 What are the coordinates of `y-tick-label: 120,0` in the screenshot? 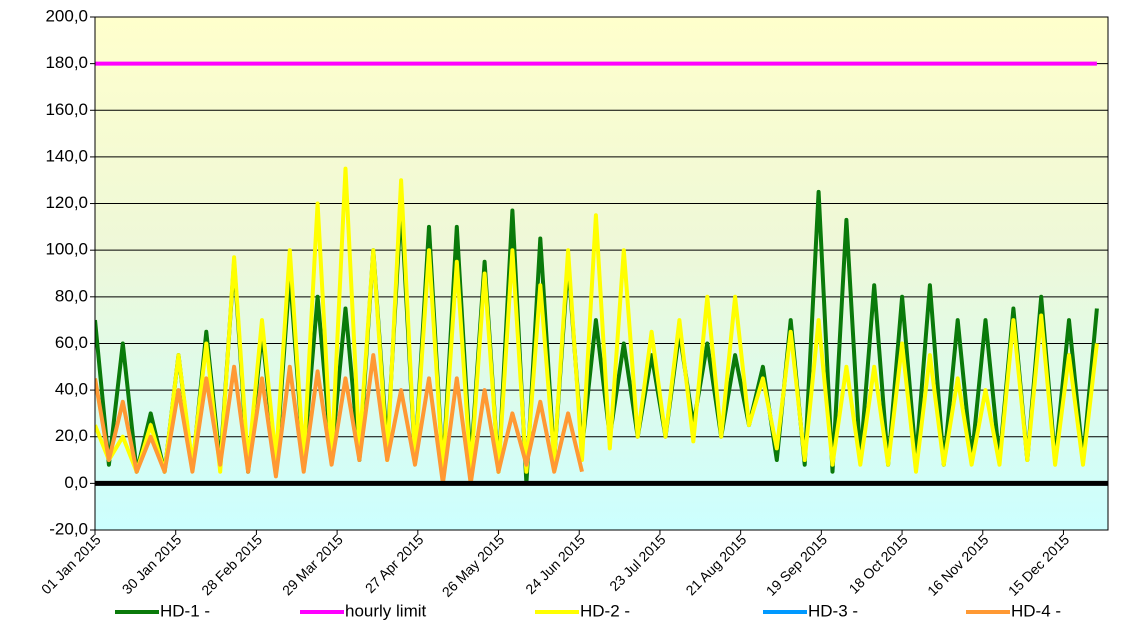 It's located at (66, 202).